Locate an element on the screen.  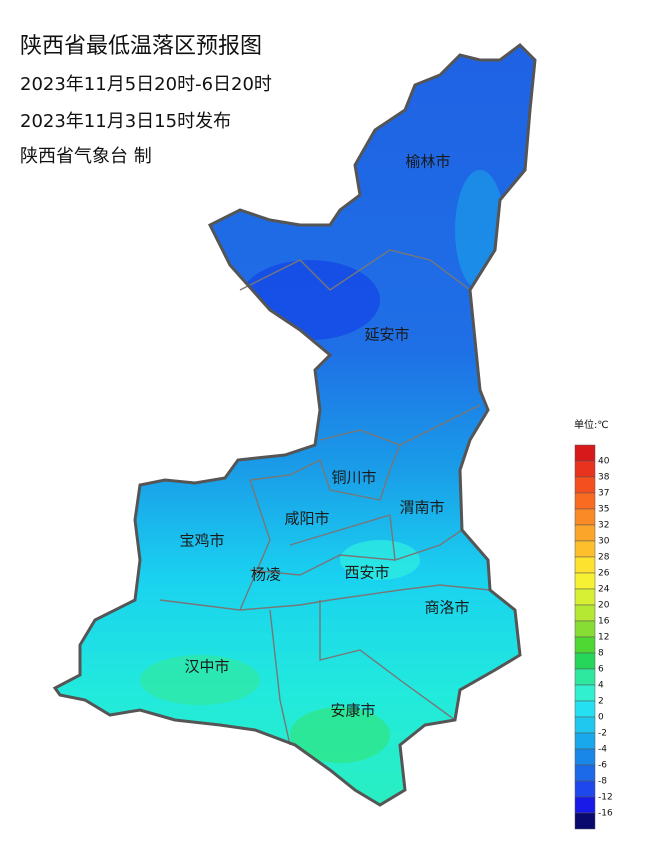
legend-level: 20 is located at coordinates (604, 606).